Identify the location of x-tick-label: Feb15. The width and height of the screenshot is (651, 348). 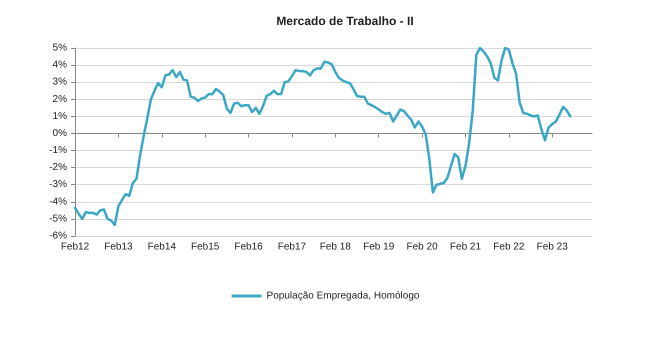
(205, 247).